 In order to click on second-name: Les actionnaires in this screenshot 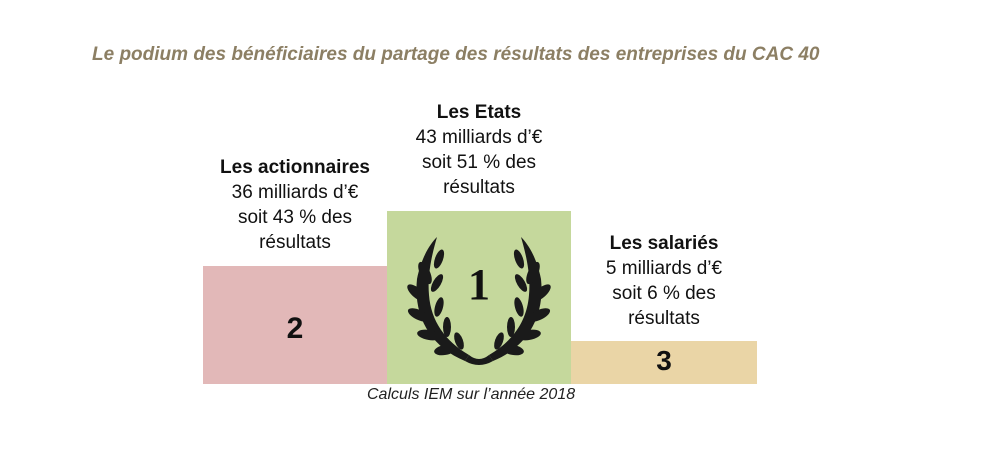, I will do `click(295, 167)`.